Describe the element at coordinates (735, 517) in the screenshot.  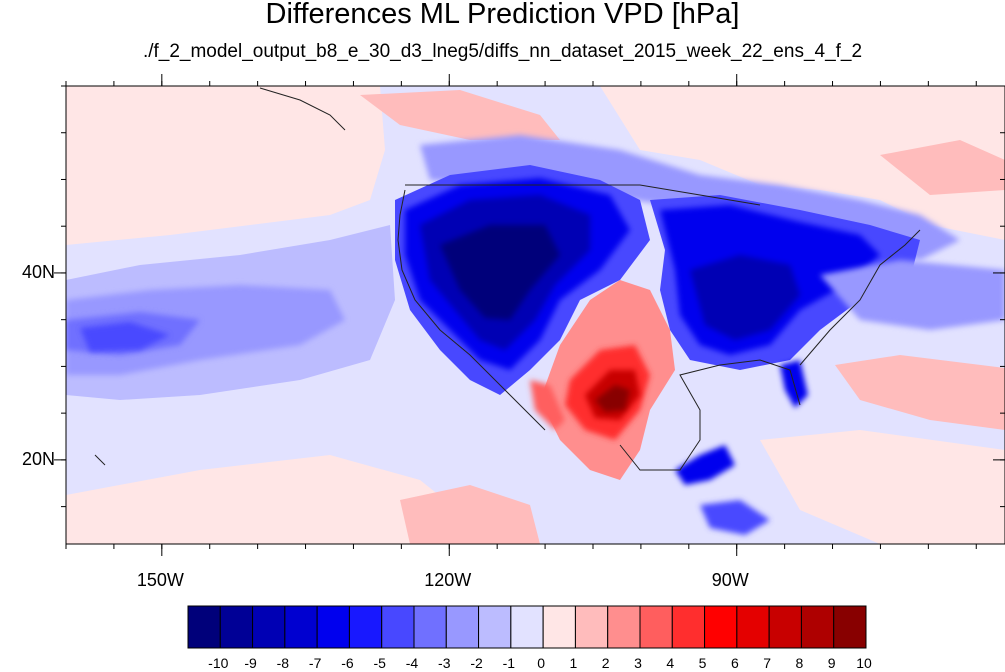
I see `field-negative-pacific-south` at that location.